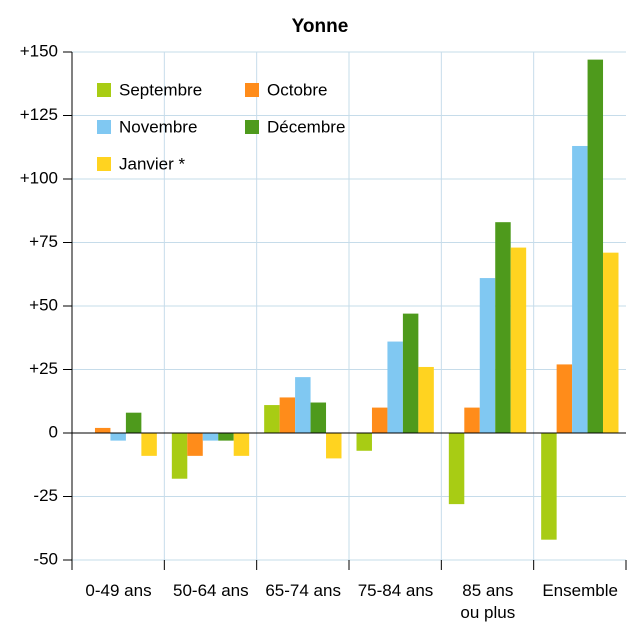  I want to click on y-tick-label: +50, so click(43, 304).